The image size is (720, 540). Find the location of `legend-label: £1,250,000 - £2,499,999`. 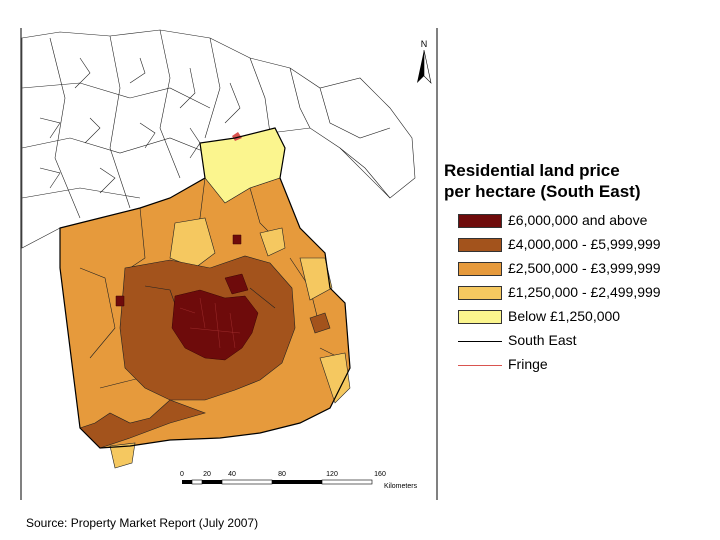

legend-label: £1,250,000 - £2,499,999 is located at coordinates (584, 292).